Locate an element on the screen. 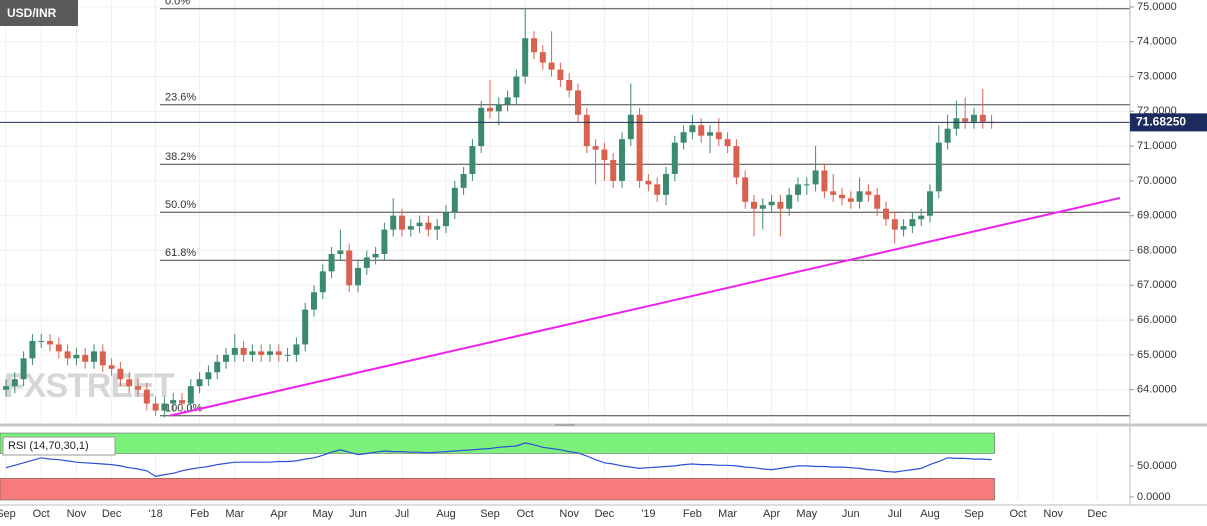 The height and width of the screenshot is (526, 1207). x-tick-label: May is located at coordinates (806, 514).